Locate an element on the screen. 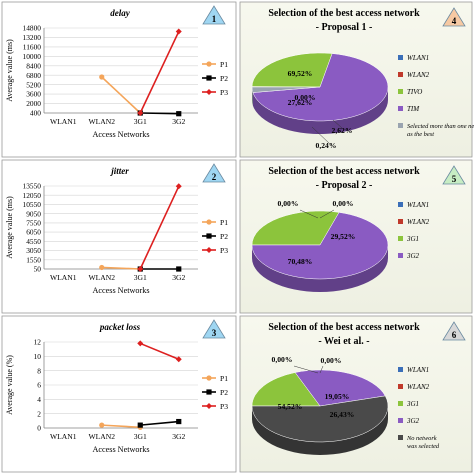 This screenshot has height=474, width=474. chart-title: Selection of the best access network is located at coordinates (344, 171).